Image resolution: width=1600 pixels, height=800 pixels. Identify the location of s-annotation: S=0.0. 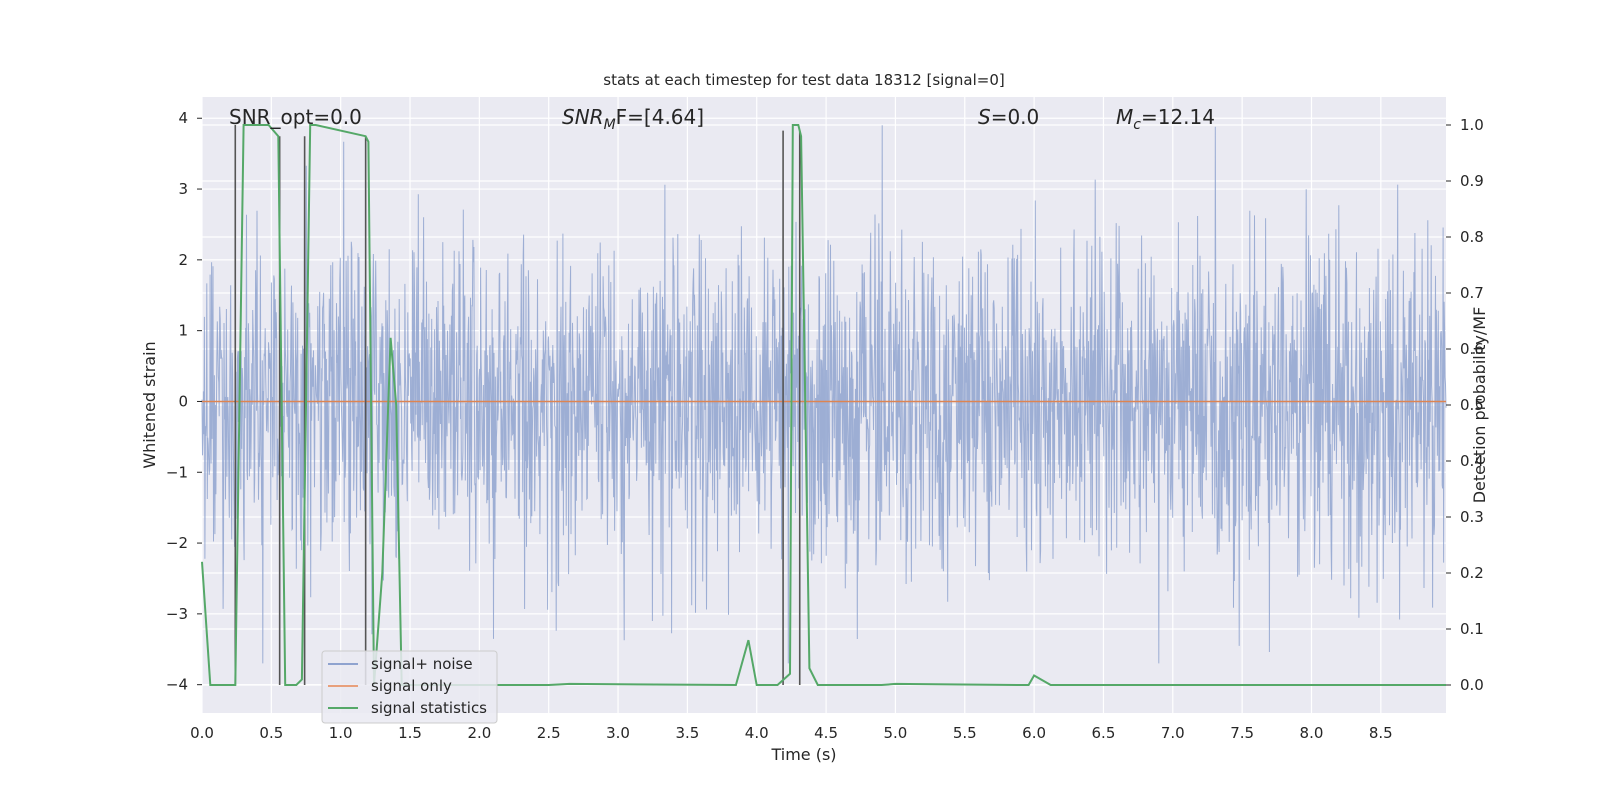
(1008, 117).